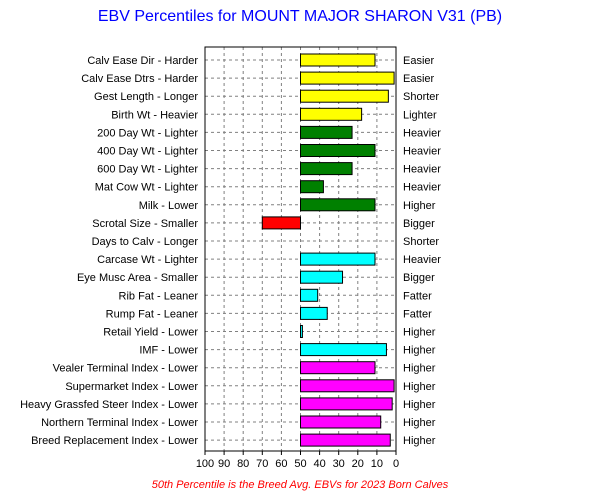 This screenshot has width=600, height=495. What do you see at coordinates (358, 464) in the screenshot?
I see `tick-label: 20` at bounding box center [358, 464].